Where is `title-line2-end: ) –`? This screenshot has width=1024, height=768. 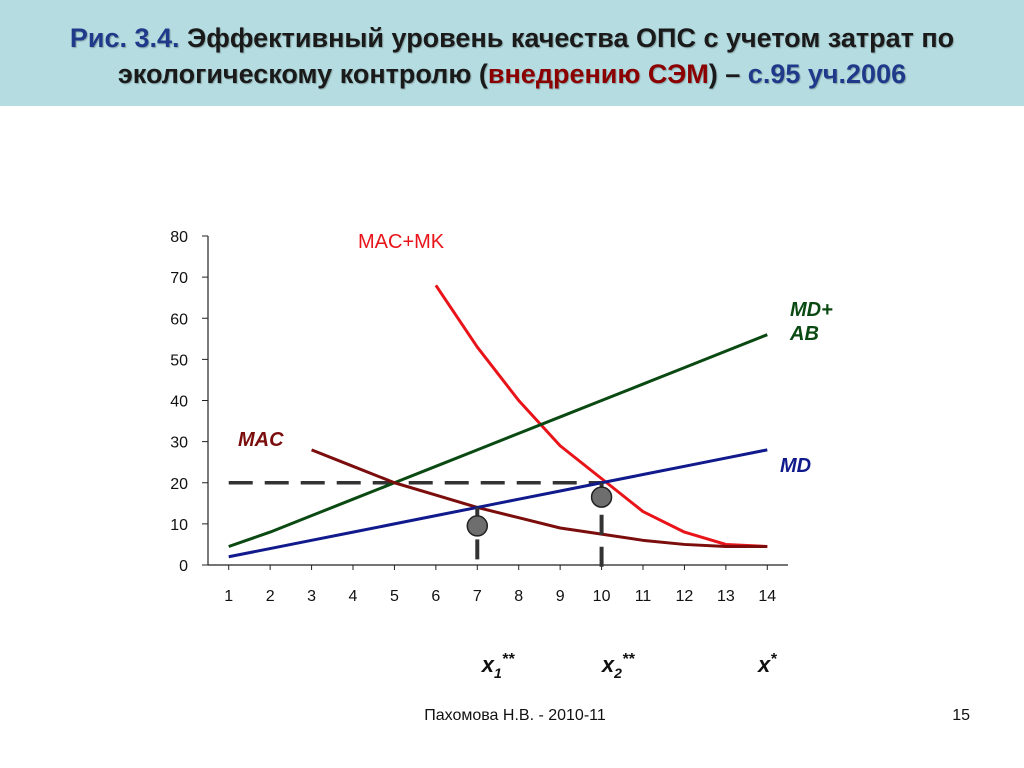 title-line2-end: ) – is located at coordinates (728, 74).